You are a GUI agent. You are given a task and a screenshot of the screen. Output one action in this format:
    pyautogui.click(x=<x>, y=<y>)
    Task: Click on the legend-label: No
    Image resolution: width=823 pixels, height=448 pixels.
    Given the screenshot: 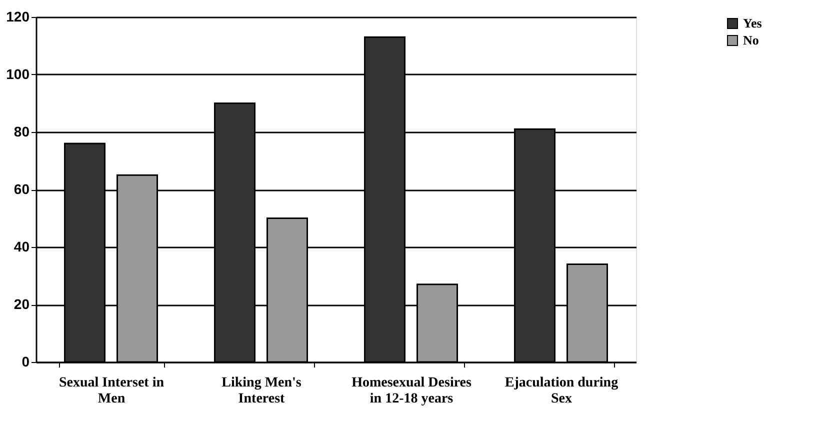 What is the action you would take?
    pyautogui.click(x=751, y=40)
    